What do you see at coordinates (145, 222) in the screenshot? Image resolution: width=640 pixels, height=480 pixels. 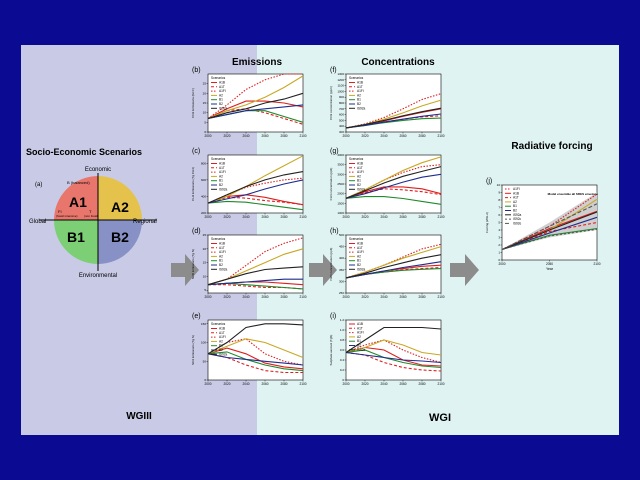 I see `regional-label: Regional` at bounding box center [145, 222].